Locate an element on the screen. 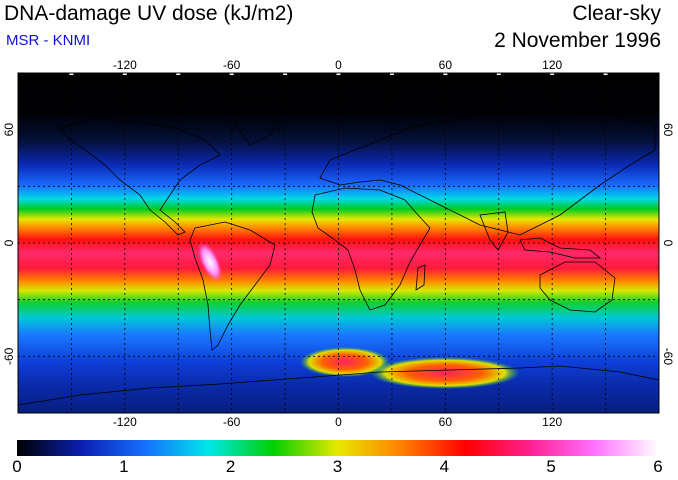 The width and height of the screenshot is (678, 480). lon-labels-top: -120 -60 0 60 120 is located at coordinates (338, 65).